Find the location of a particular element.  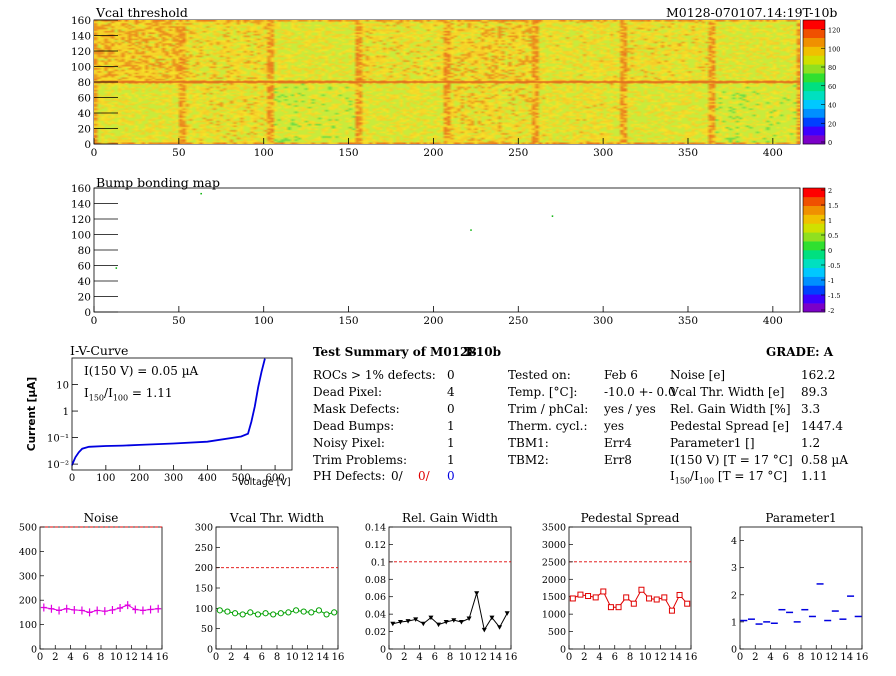

vcal-map-xtick-label: 100 is located at coordinates (264, 153).